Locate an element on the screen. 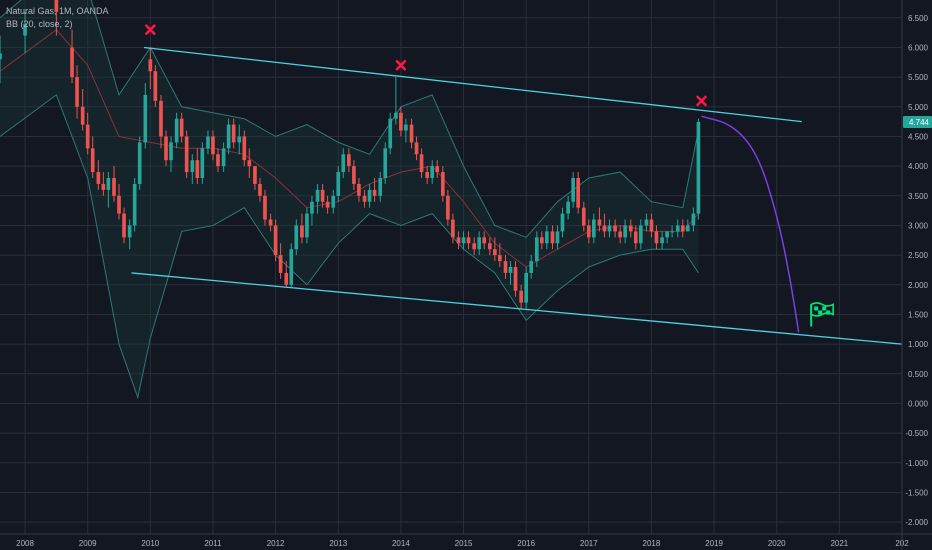 Image resolution: width=932 pixels, height=550 pixels. projection-curve is located at coordinates (750, 224).